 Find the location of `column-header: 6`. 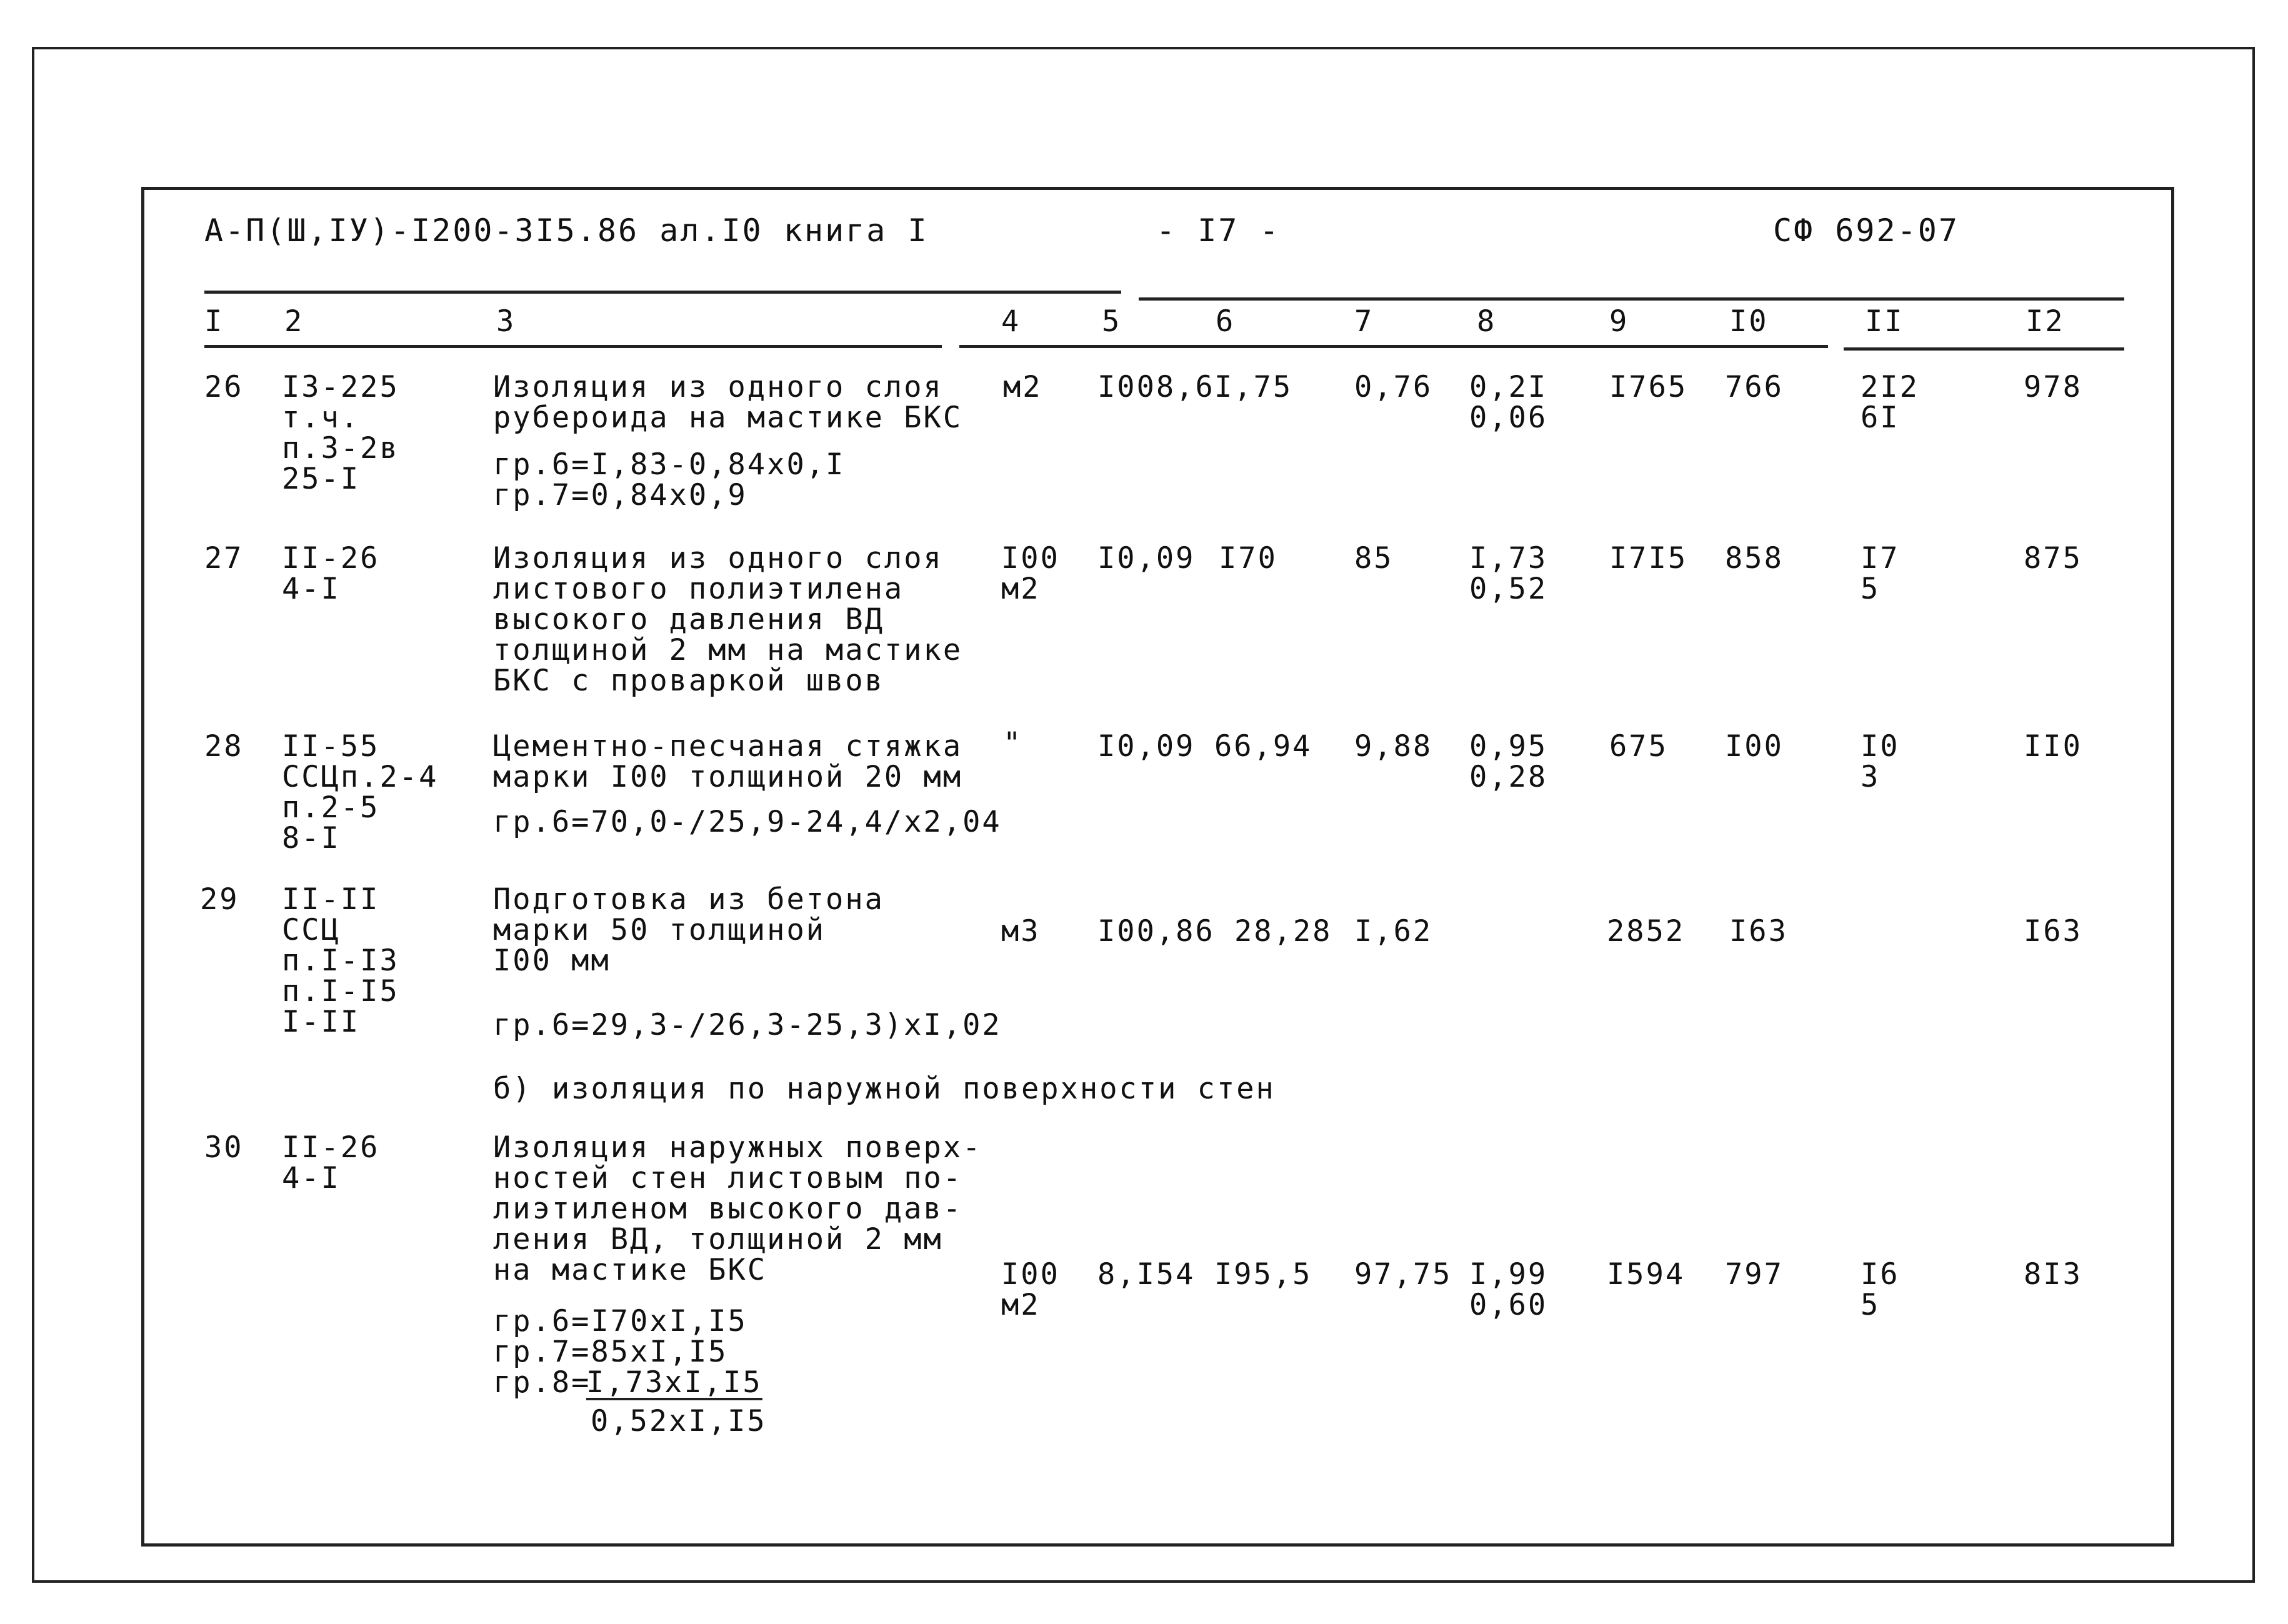

column-header: 6 is located at coordinates (1226, 321).